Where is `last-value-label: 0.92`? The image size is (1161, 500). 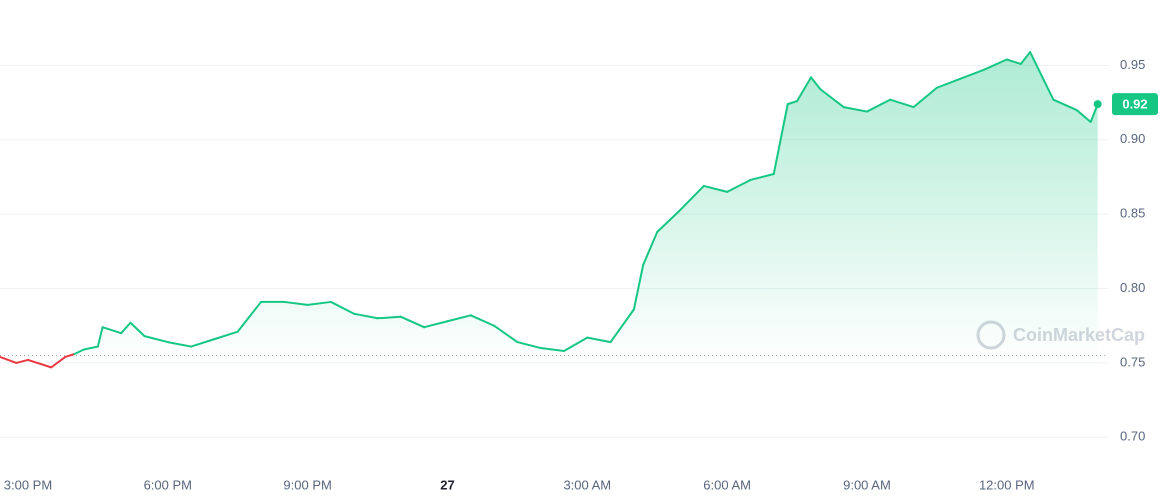
last-value-label: 0.92 is located at coordinates (1134, 104).